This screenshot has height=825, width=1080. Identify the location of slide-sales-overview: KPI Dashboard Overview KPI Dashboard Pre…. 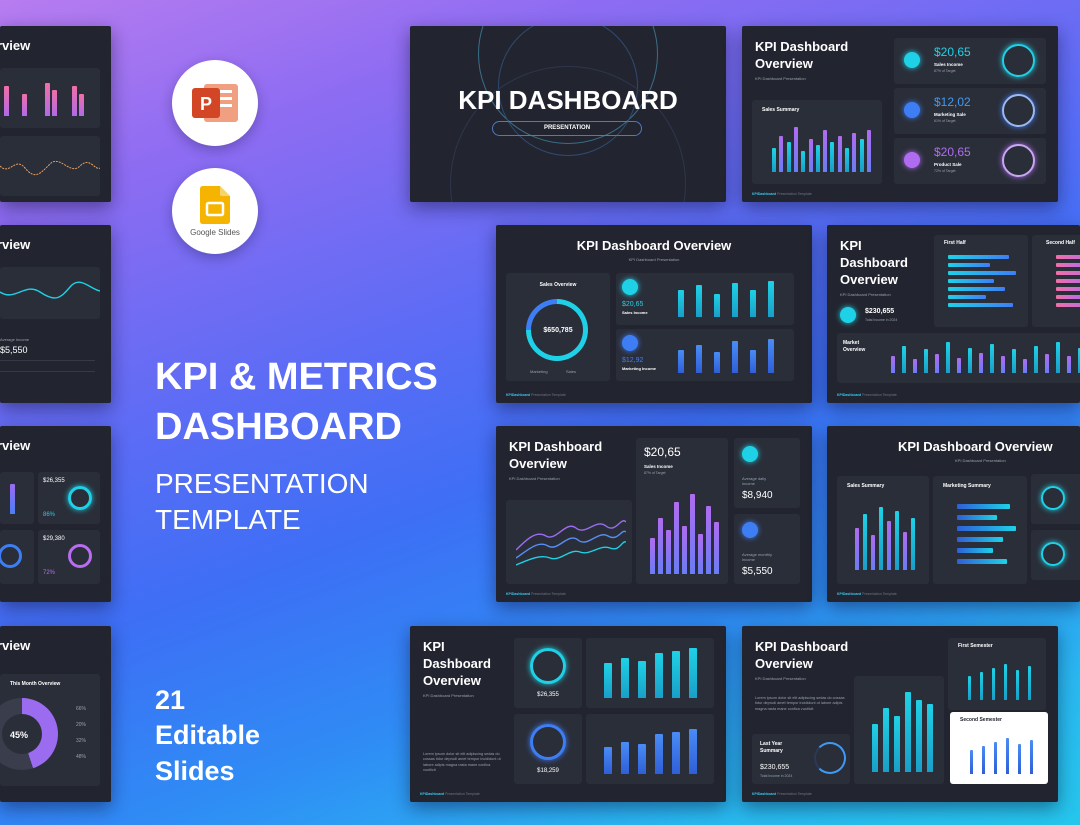
(654, 314).